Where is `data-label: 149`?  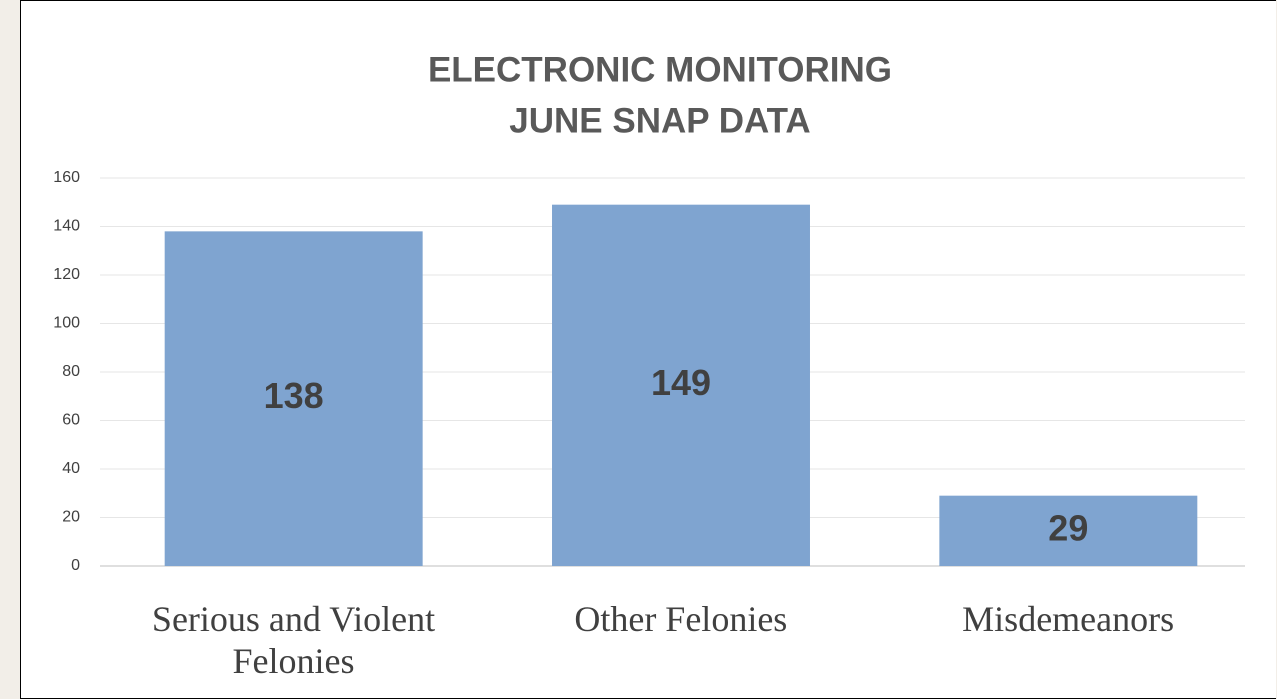 data-label: 149 is located at coordinates (681, 382).